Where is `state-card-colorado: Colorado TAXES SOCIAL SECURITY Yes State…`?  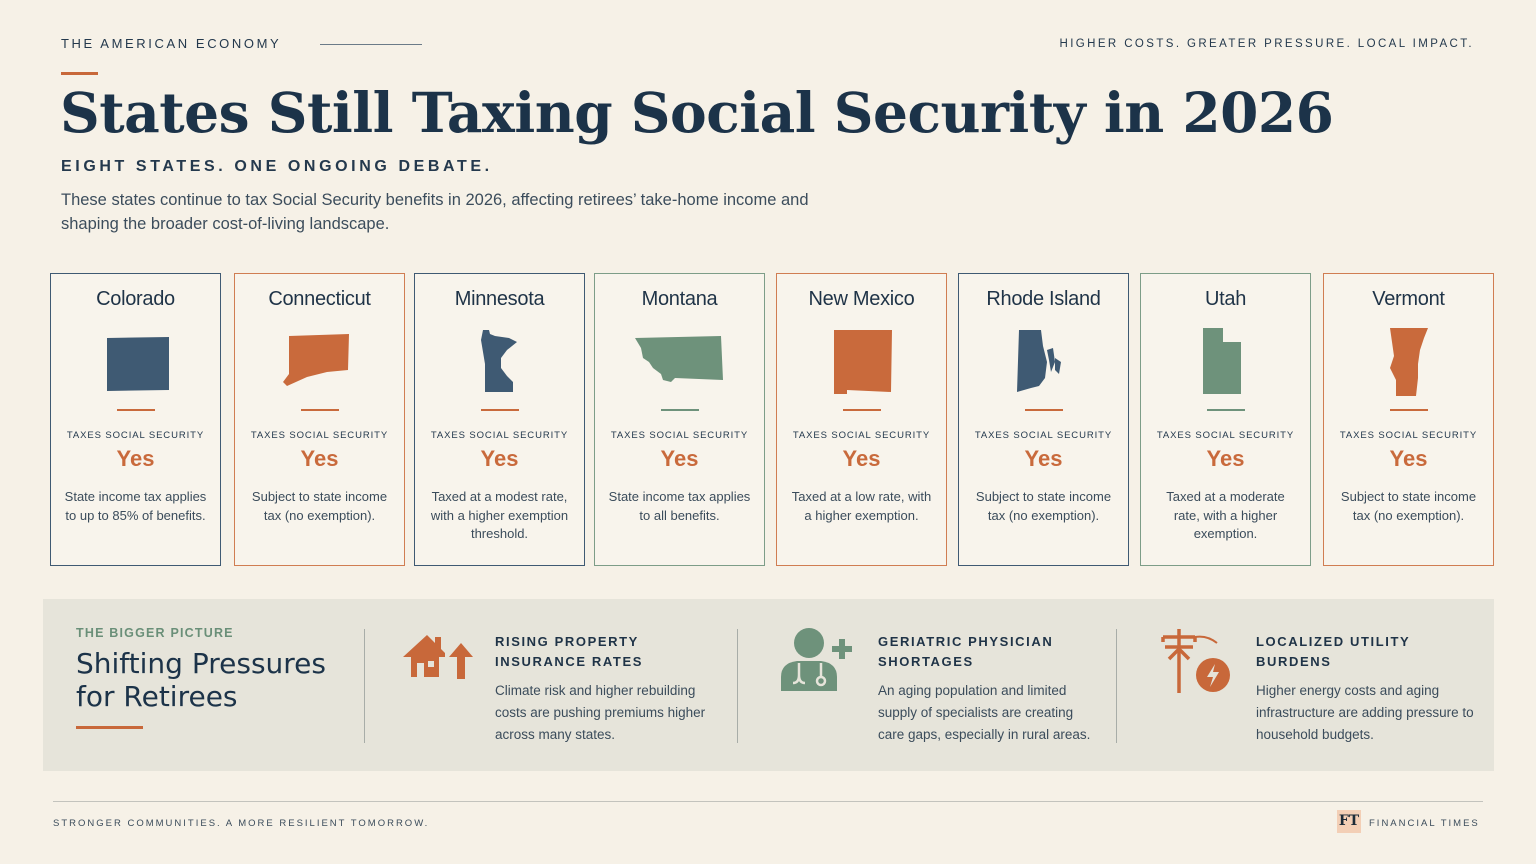
state-card-colorado: Colorado TAXES SOCIAL SECURITY Yes State… is located at coordinates (135, 419).